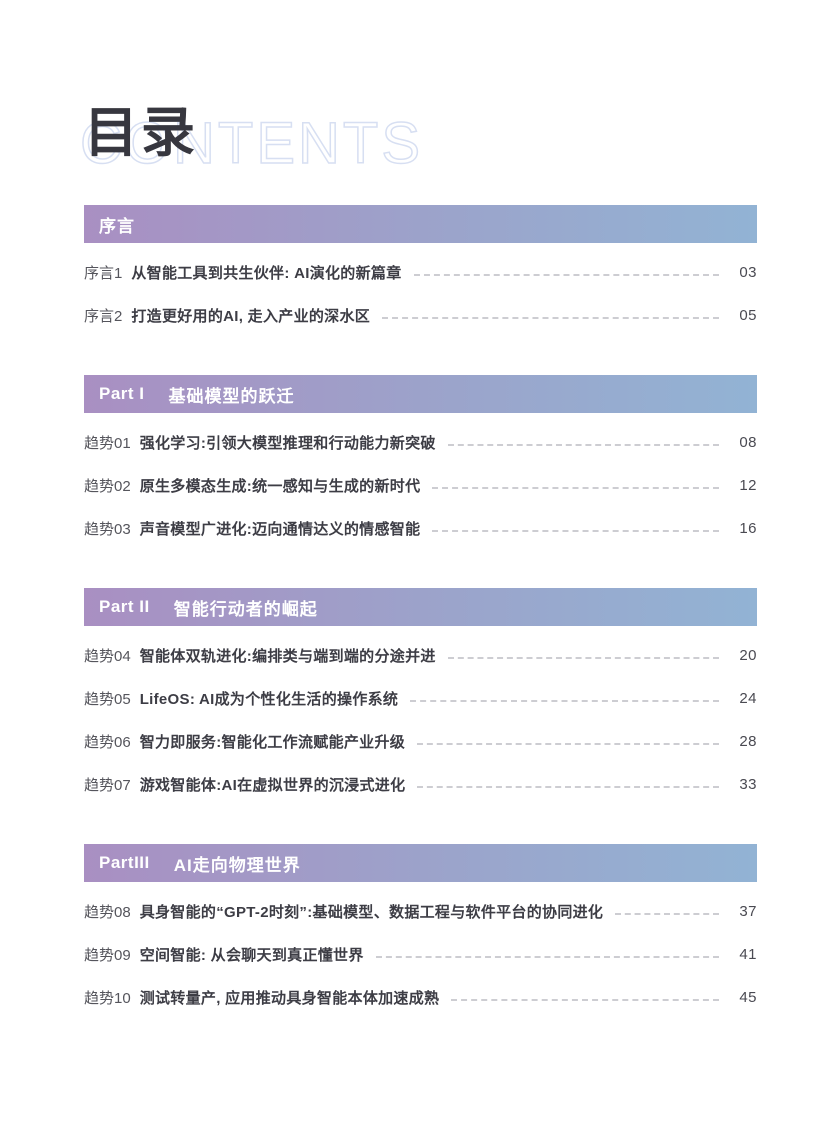 The height and width of the screenshot is (1122, 833). Describe the element at coordinates (420, 394) in the screenshot. I see `section-header-part-1: Part I 基础模型的跃迁` at that location.